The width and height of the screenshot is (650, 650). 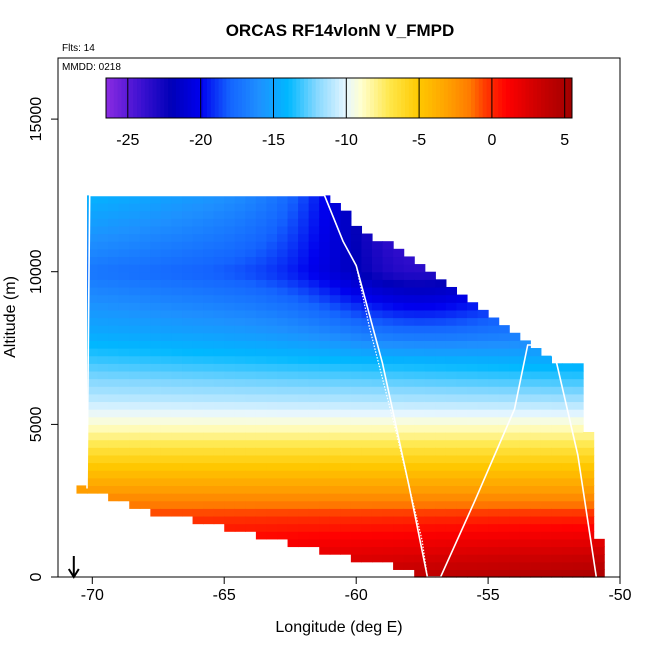 What do you see at coordinates (224, 595) in the screenshot?
I see `x-tick-label: -65` at bounding box center [224, 595].